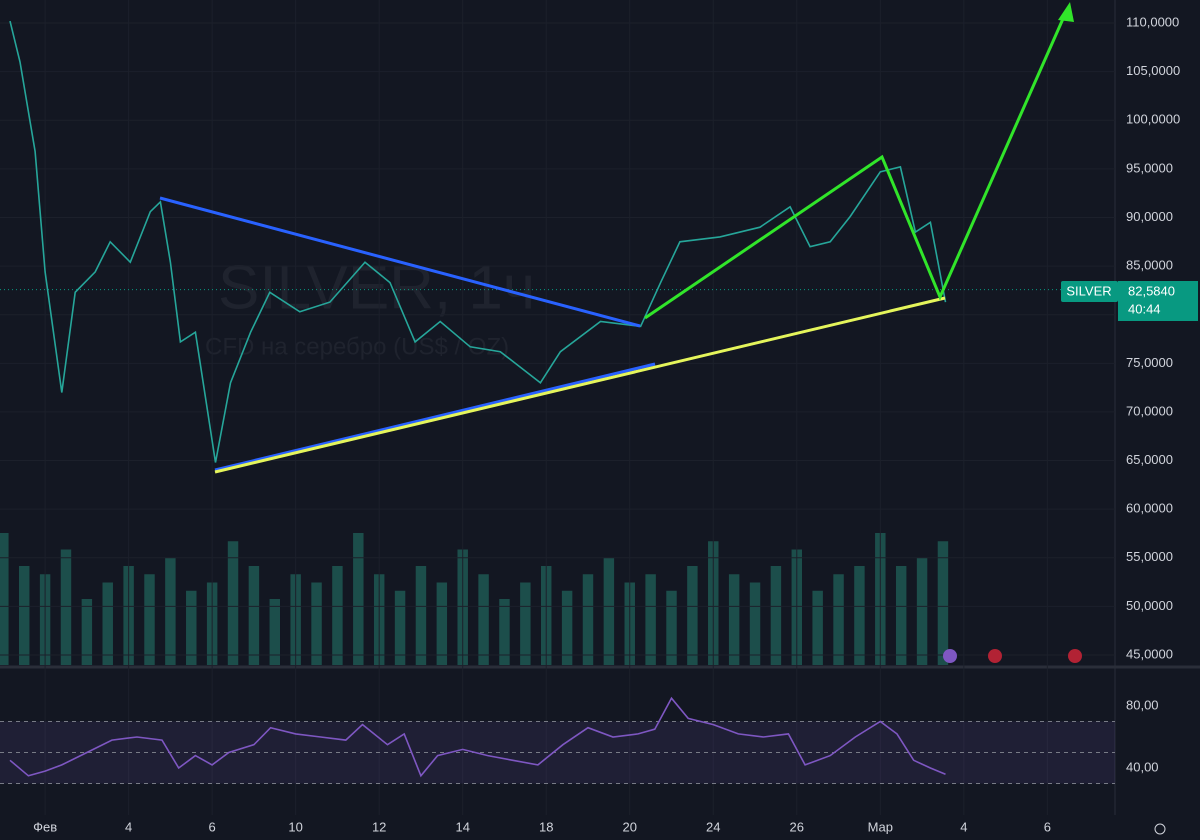 The height and width of the screenshot is (840, 1200). Describe the element at coordinates (1144, 308) in the screenshot. I see `countdown: 40:44` at that location.